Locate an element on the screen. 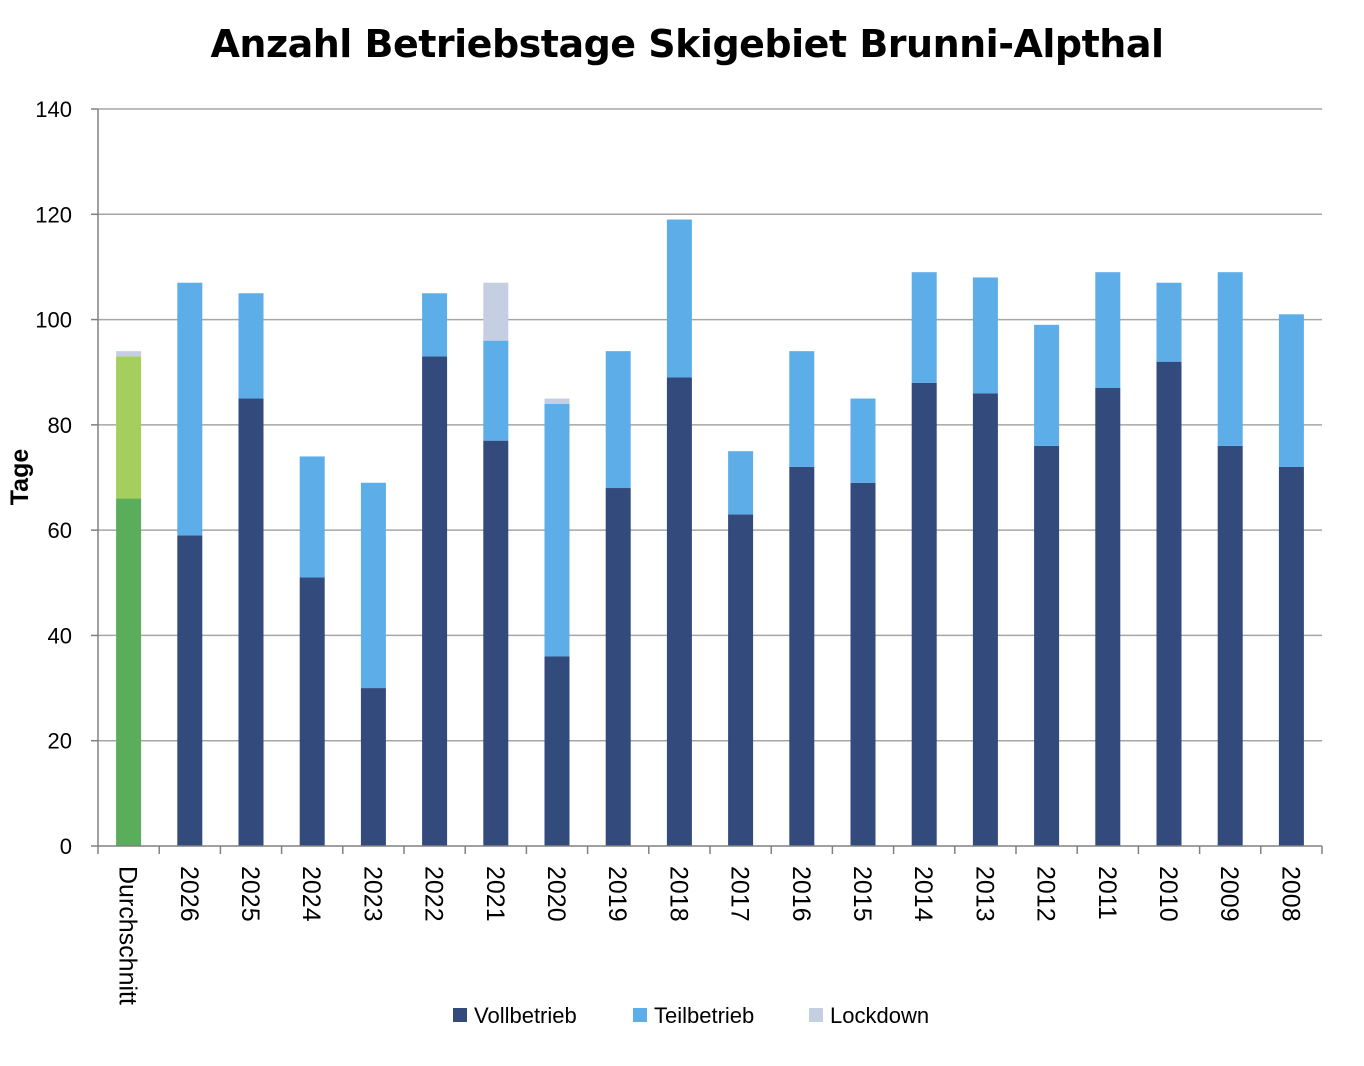  bar-teilbetrieb-2016 is located at coordinates (802, 409).